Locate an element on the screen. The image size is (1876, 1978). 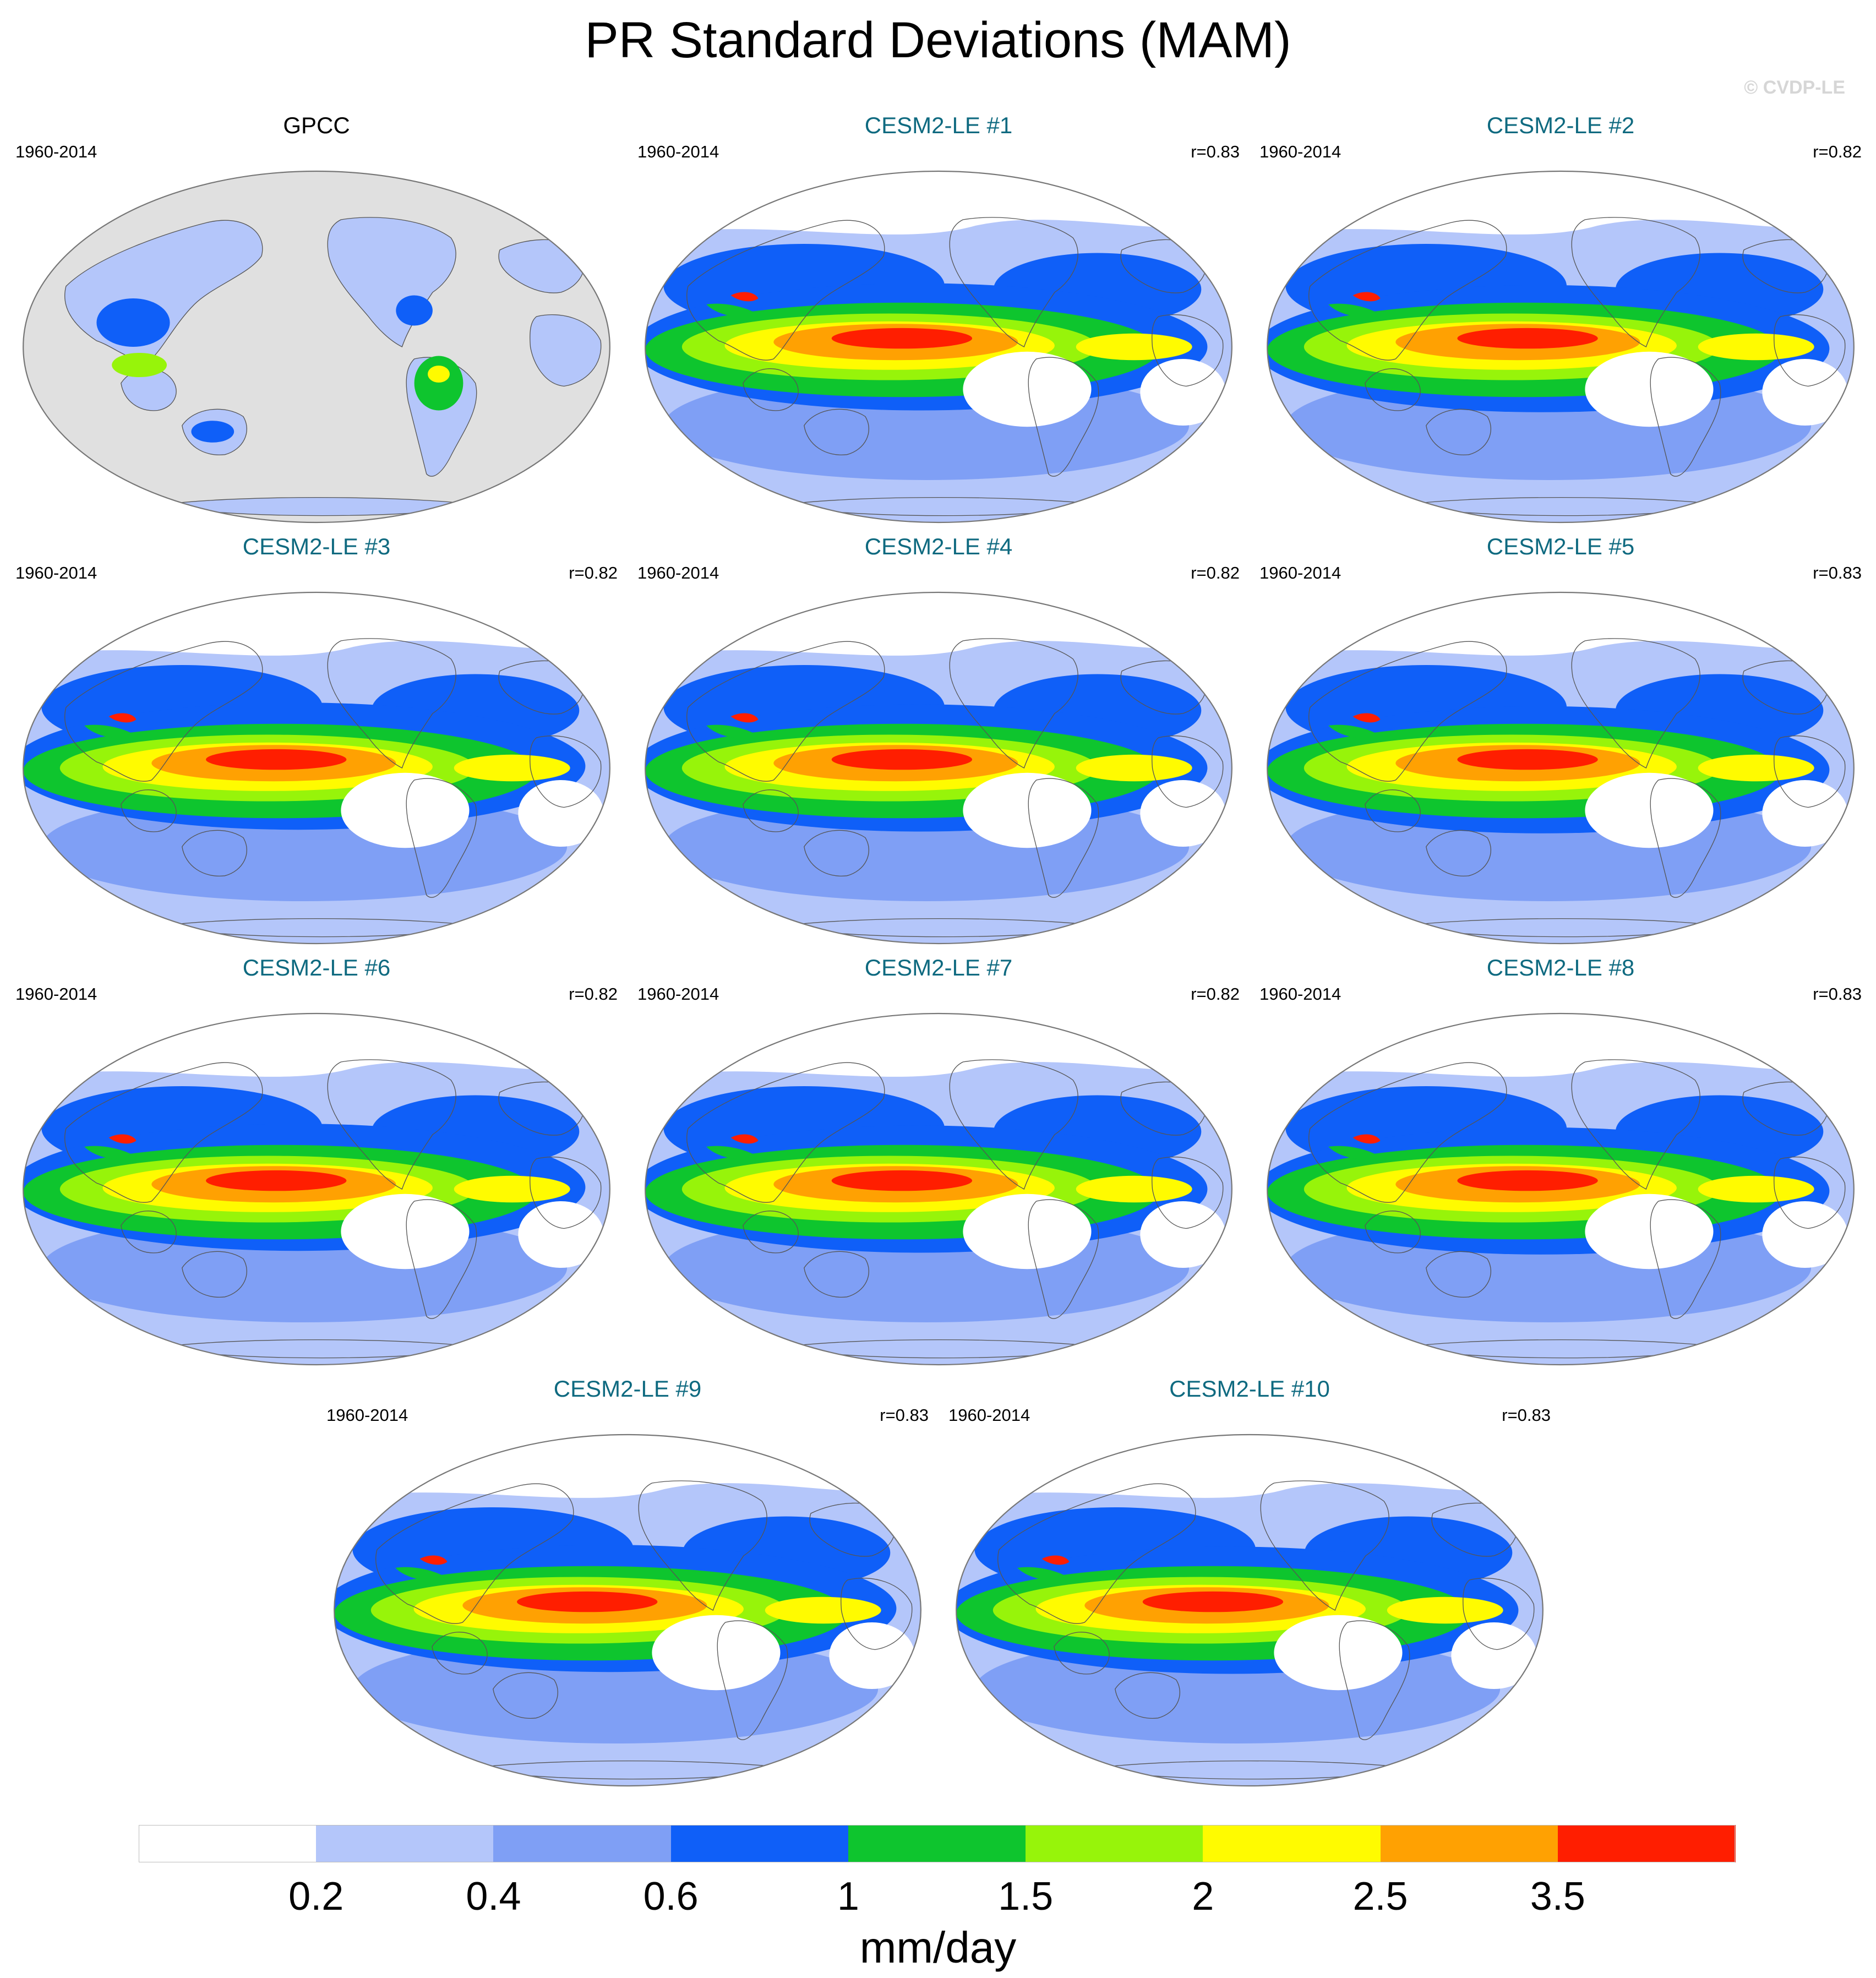
colorbar-tick-label: 0.2 is located at coordinates (316, 1897).